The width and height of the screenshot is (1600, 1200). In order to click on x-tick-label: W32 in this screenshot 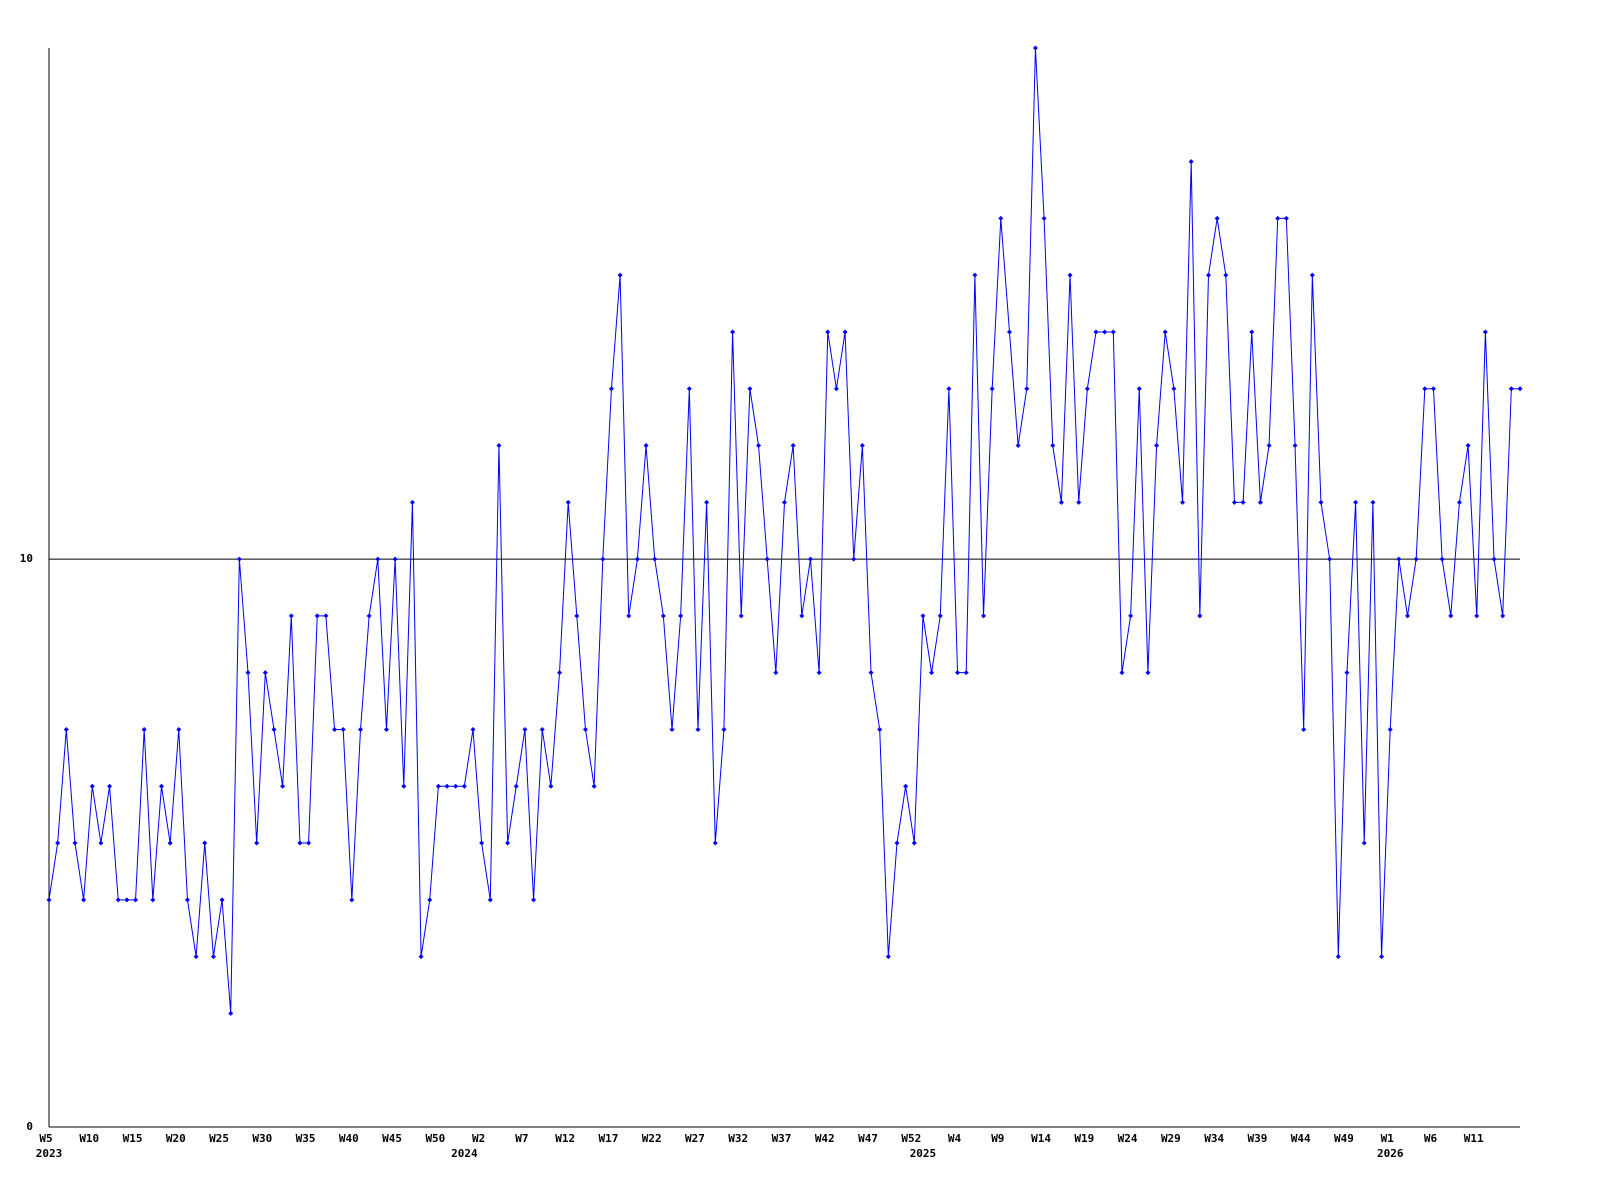, I will do `click(738, 1138)`.